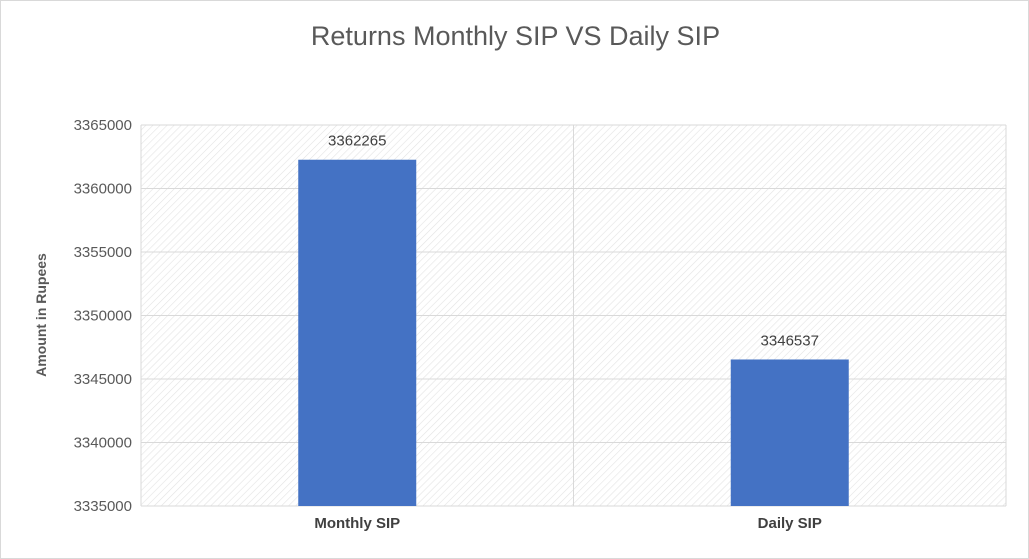 The width and height of the screenshot is (1029, 559). I want to click on data-label: 3362265, so click(357, 141).